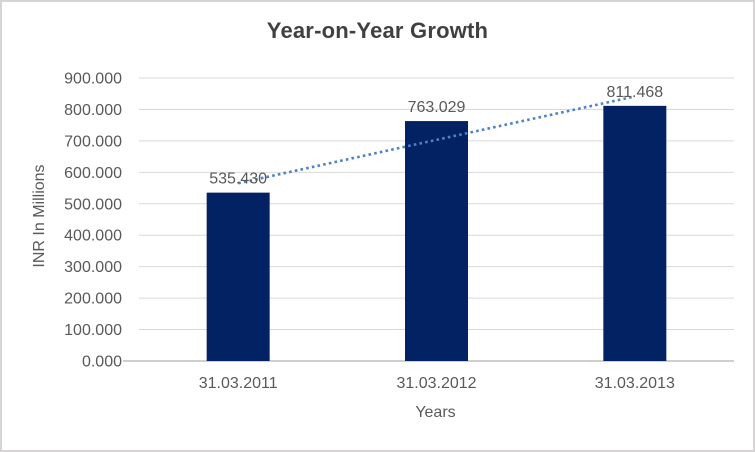  I want to click on y-tick-label: 300.000, so click(93, 267).